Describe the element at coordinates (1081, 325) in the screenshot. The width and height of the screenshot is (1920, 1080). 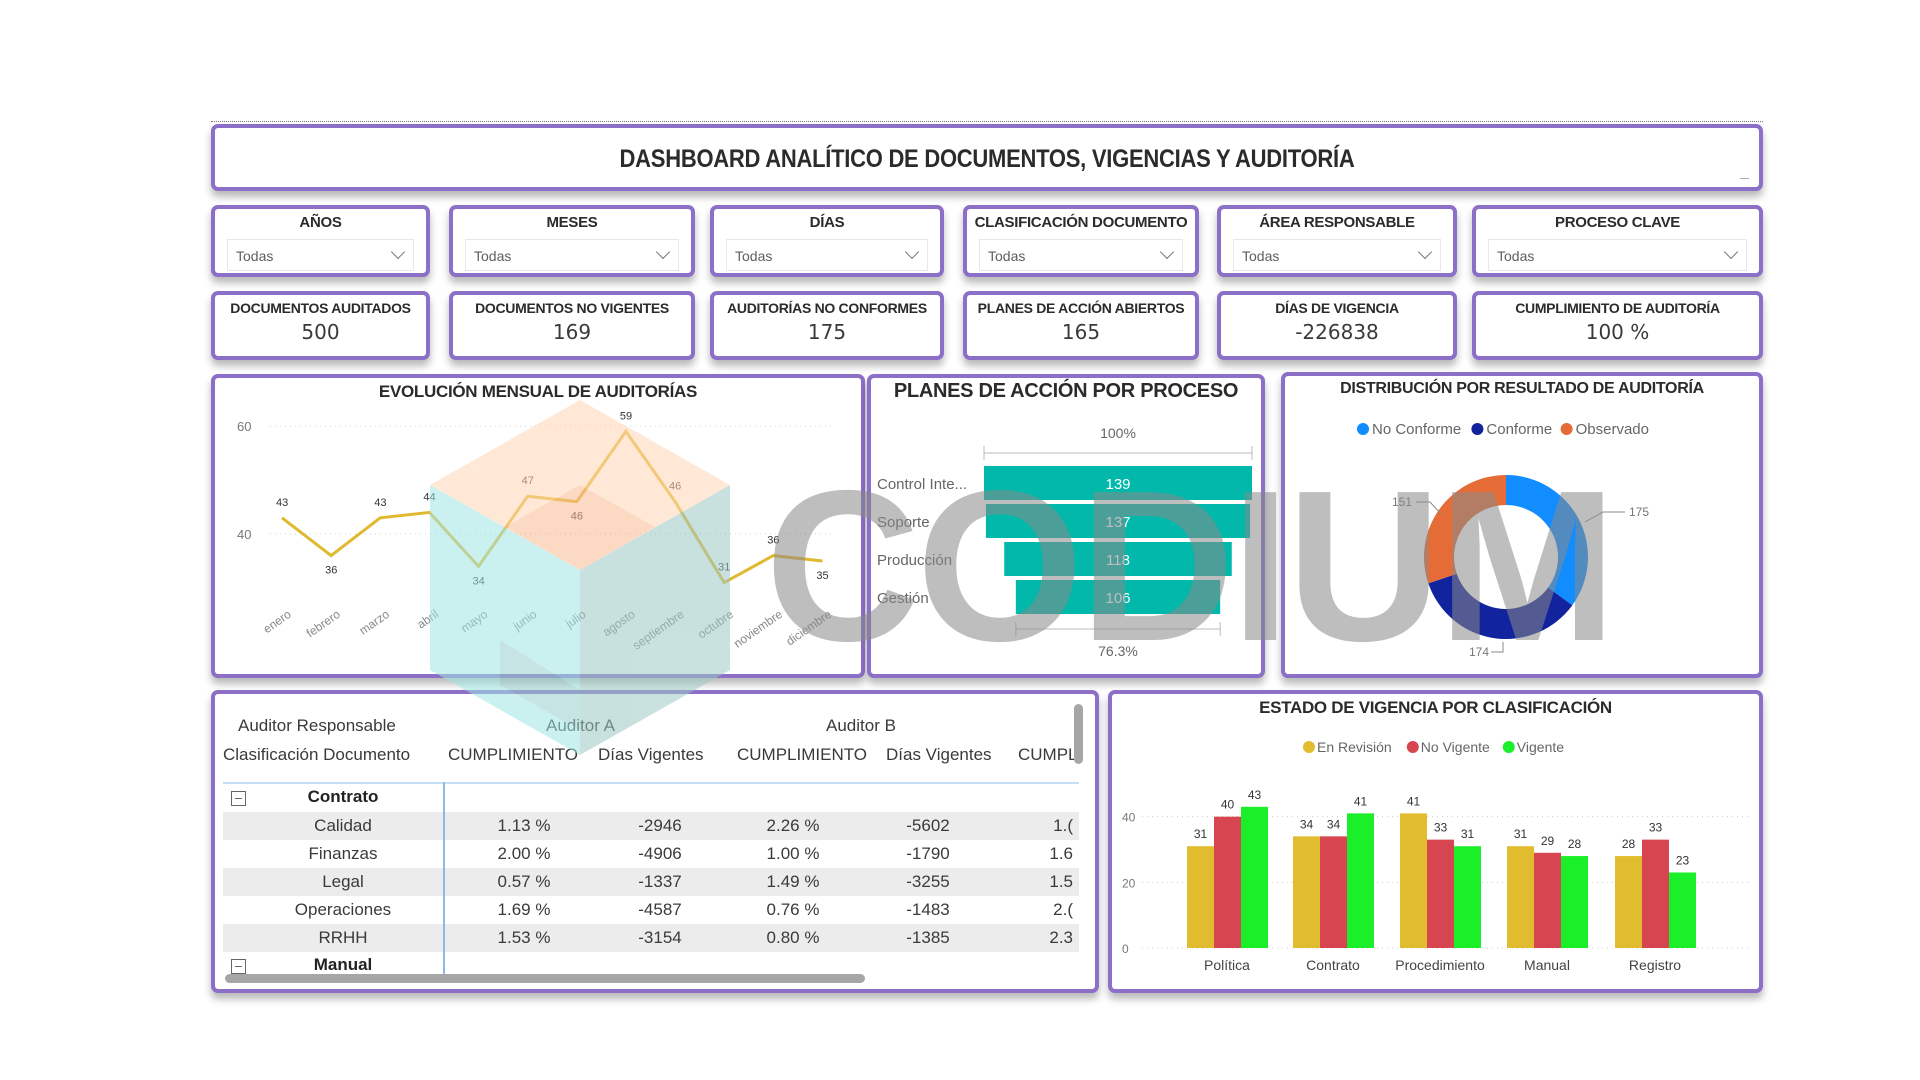
I see `kpi-card-3: PLANES DE ACCIÓN ABIERTOS 165` at that location.